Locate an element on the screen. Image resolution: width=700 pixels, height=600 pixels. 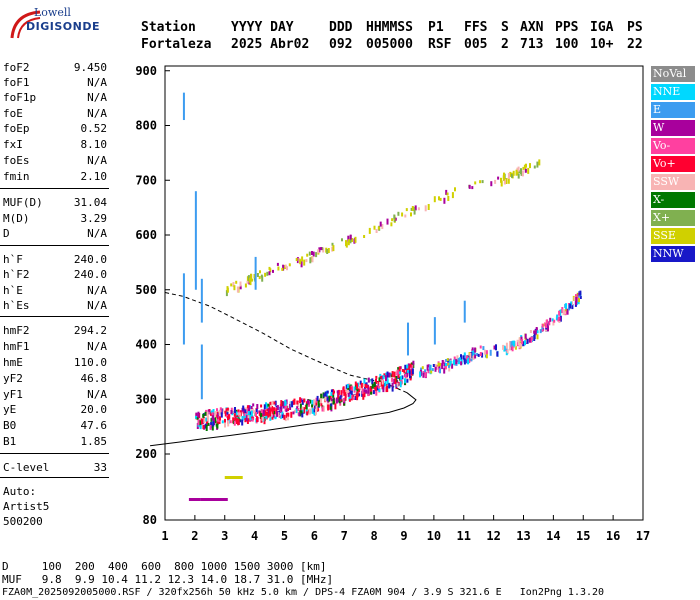
x-tick-label: 9 is located at coordinates (403, 536).